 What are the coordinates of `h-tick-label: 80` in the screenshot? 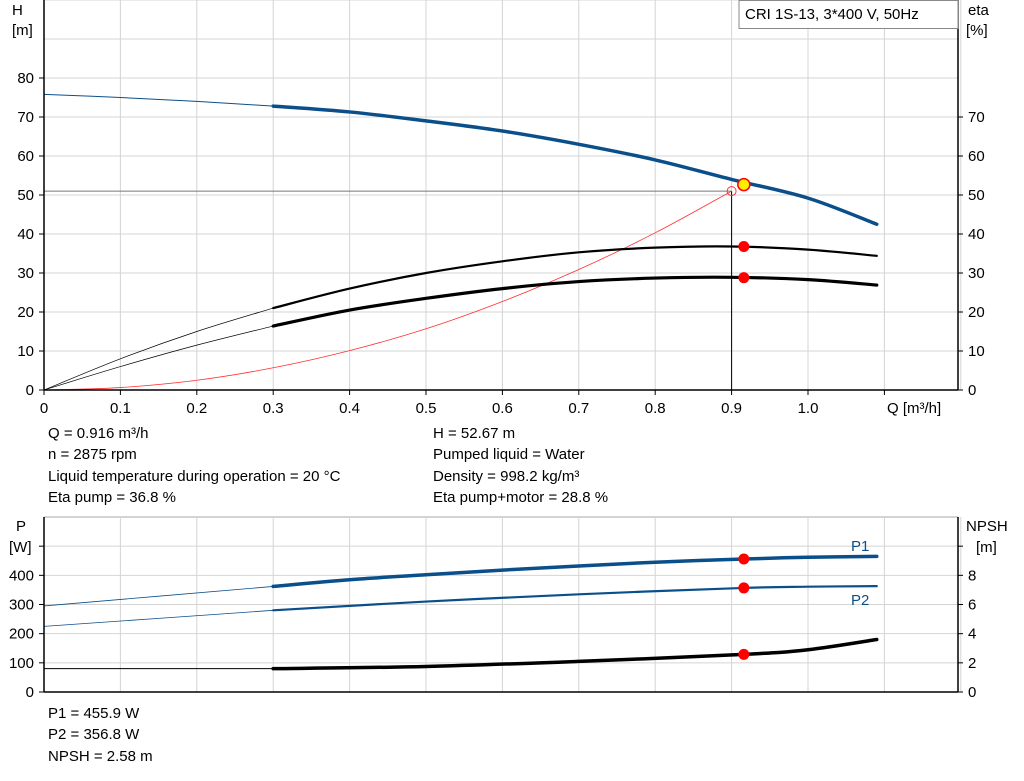 It's located at (25, 78).